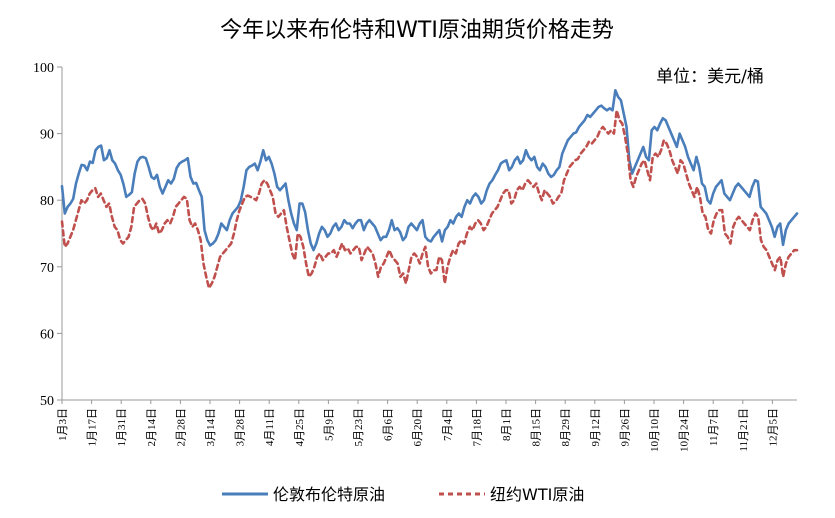 The height and width of the screenshot is (518, 835). Describe the element at coordinates (710, 77) in the screenshot. I see `unit-label: 单位：美元/桶` at that location.